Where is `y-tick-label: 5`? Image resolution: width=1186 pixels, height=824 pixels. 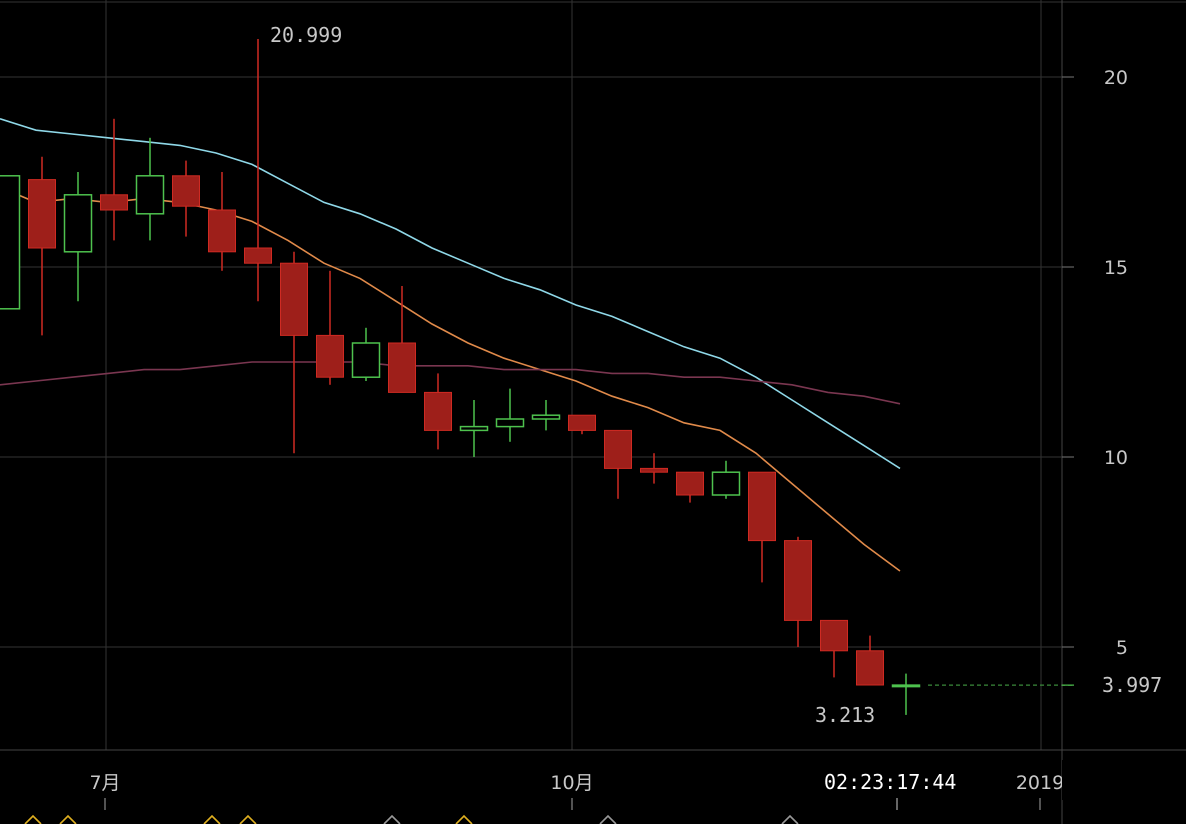 y-tick-label: 5 is located at coordinates (1122, 648).